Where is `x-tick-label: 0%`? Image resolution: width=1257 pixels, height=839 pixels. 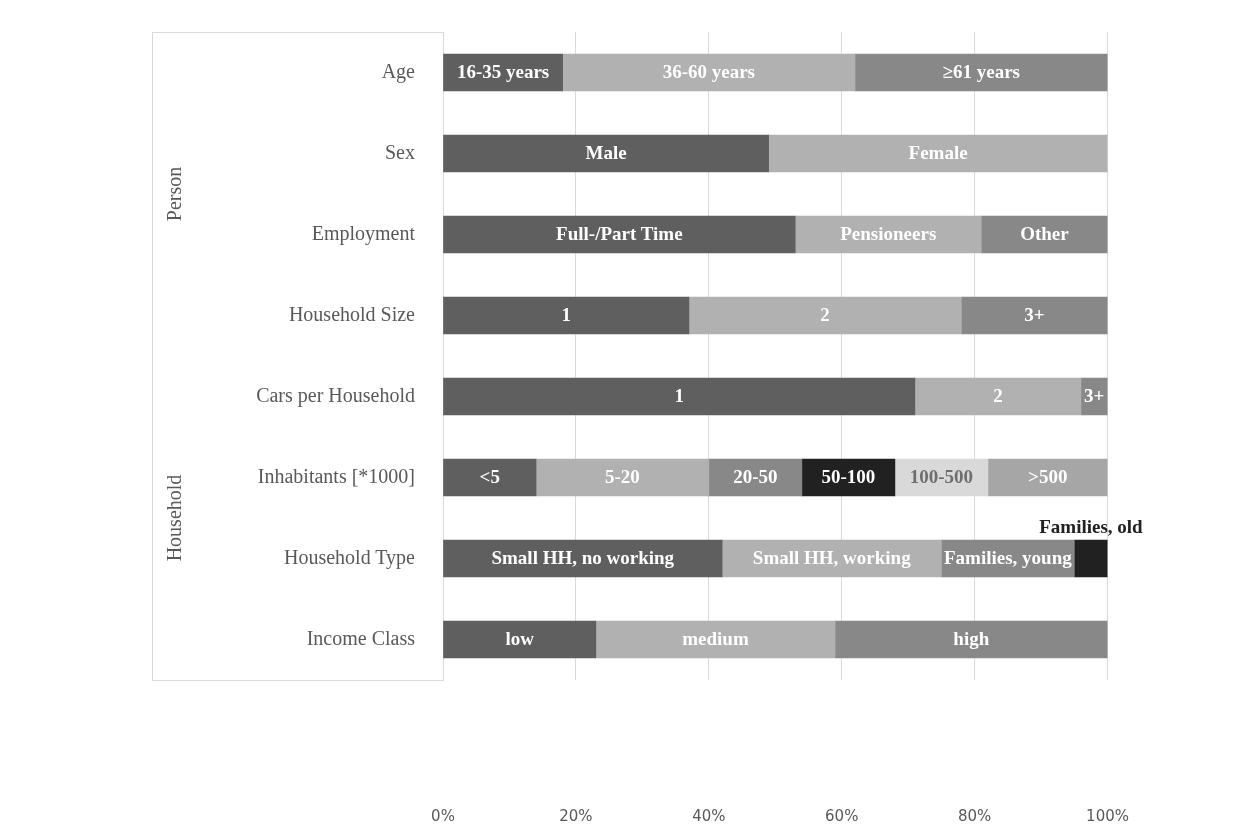
x-tick-label: 0% is located at coordinates (443, 815).